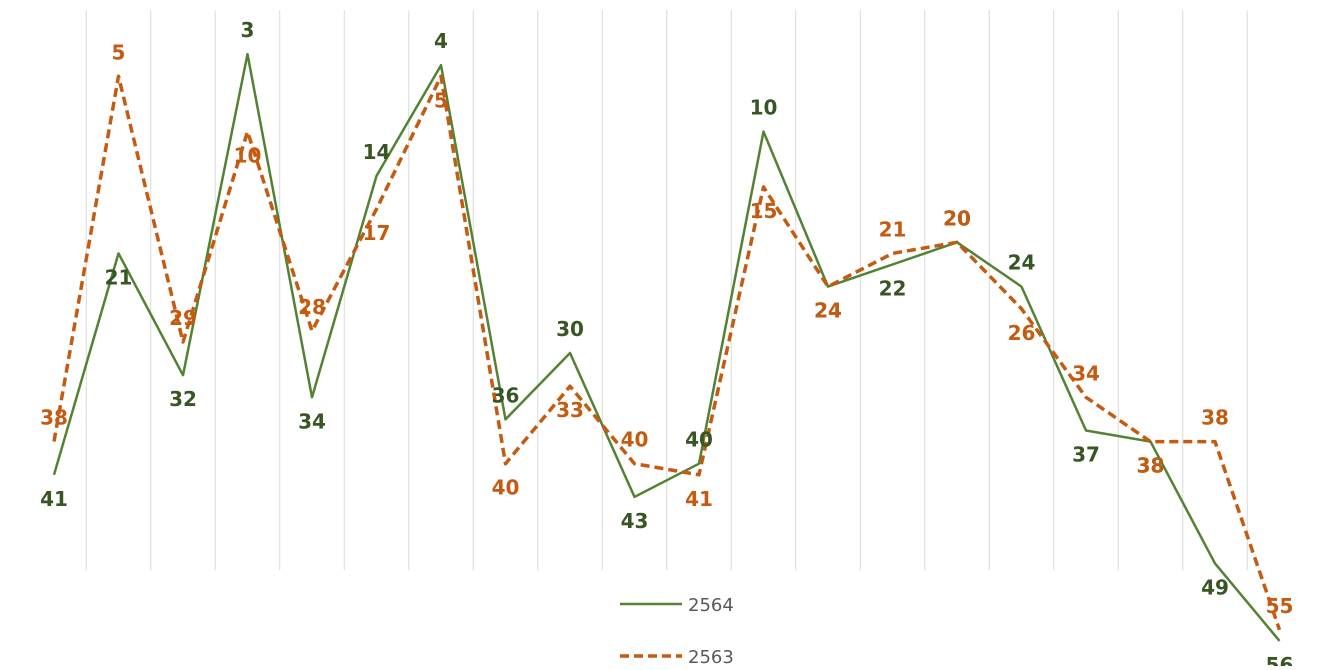 This screenshot has width=1320, height=670. Describe the element at coordinates (635, 521) in the screenshot. I see `data-label: 43` at that location.